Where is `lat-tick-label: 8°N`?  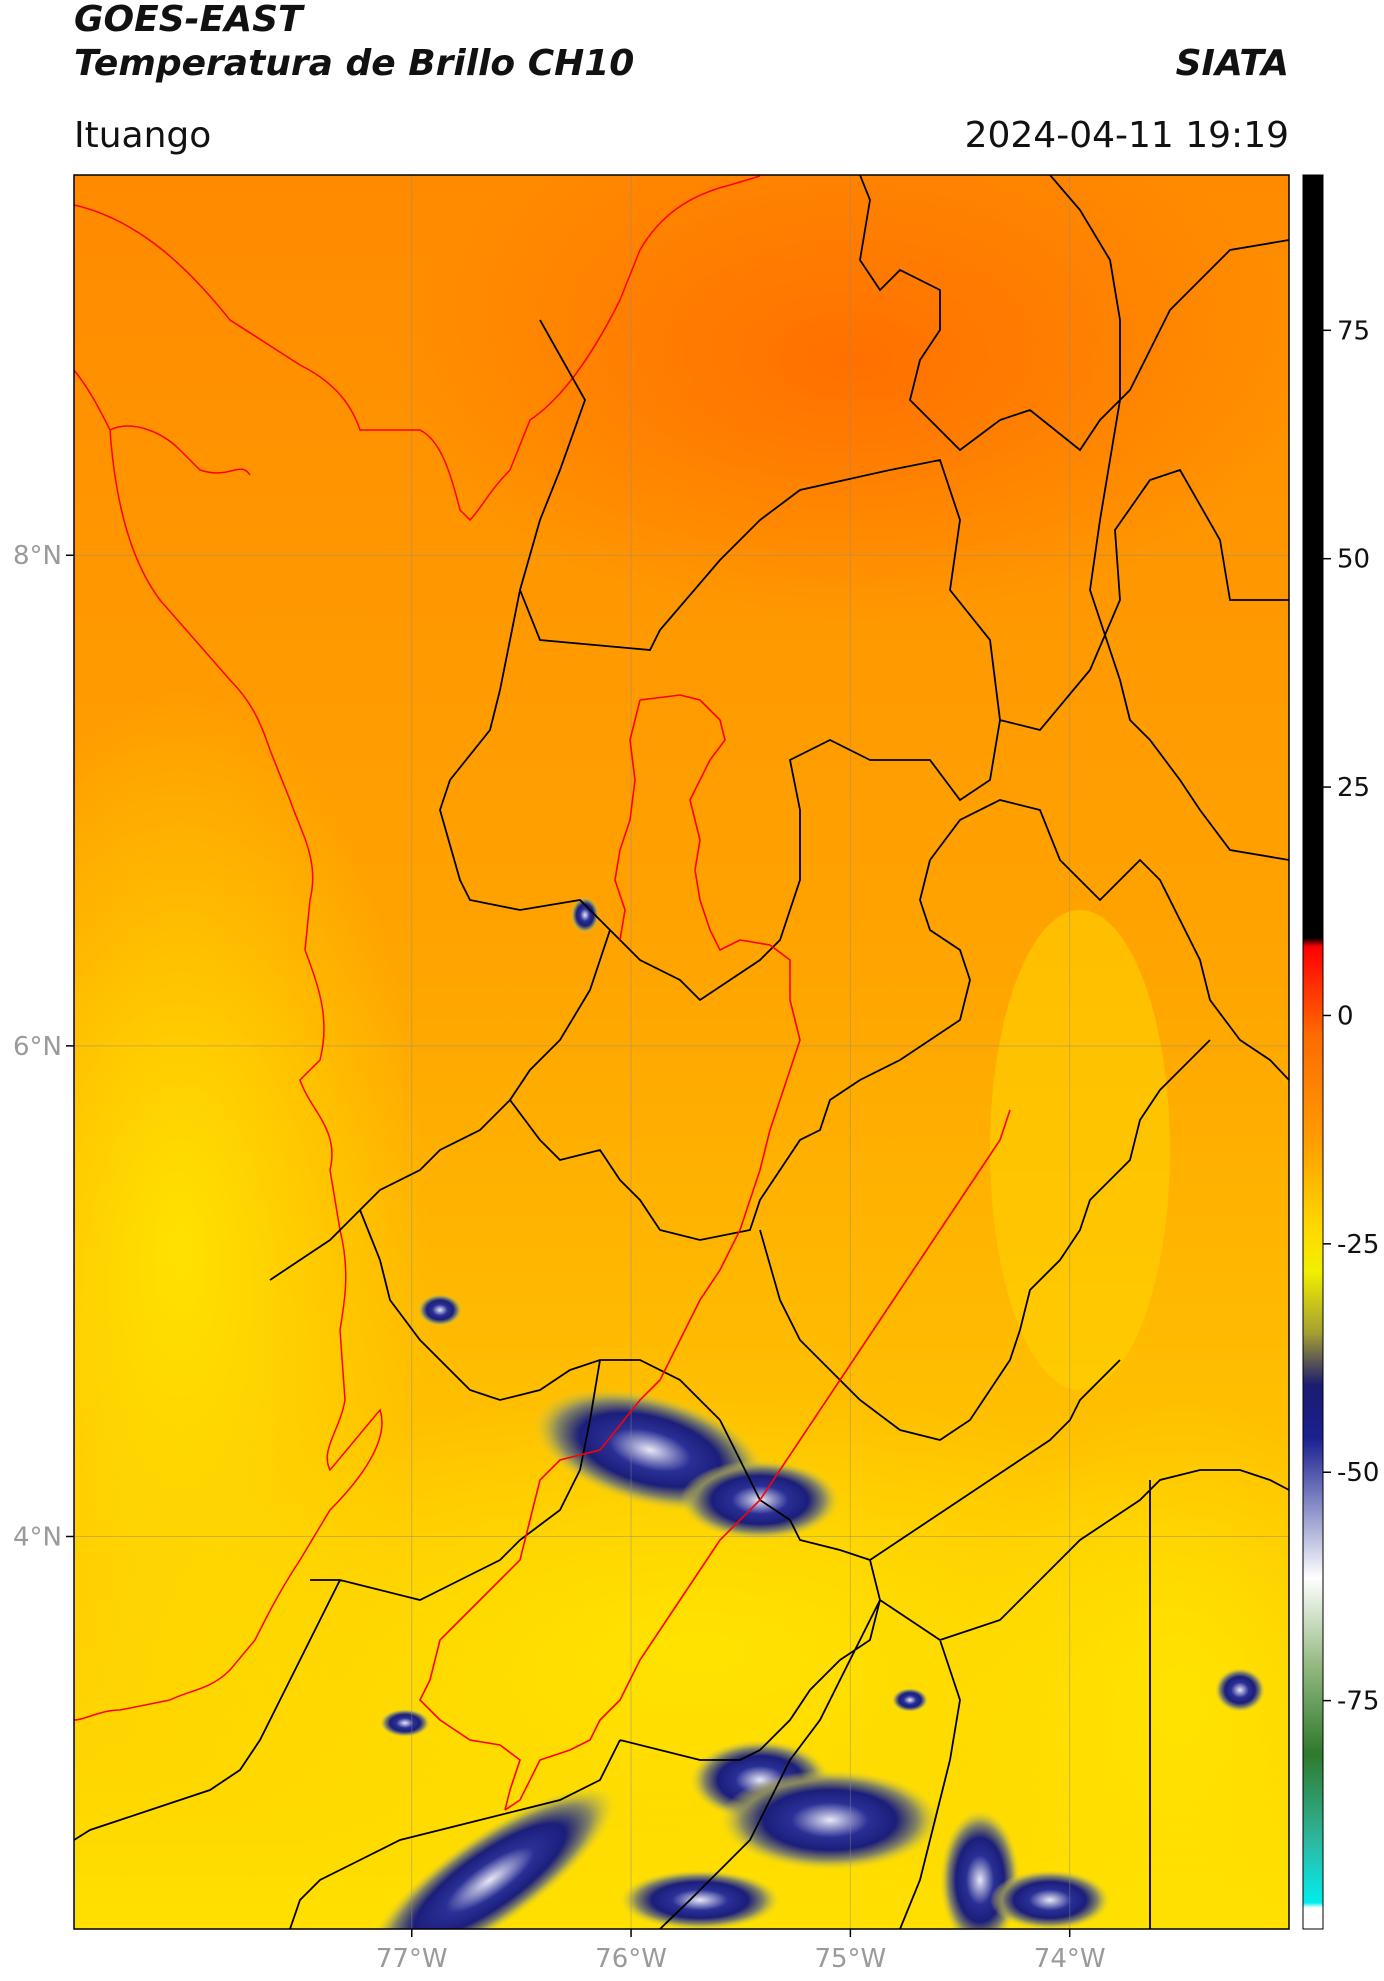 lat-tick-label: 8°N is located at coordinates (37, 556).